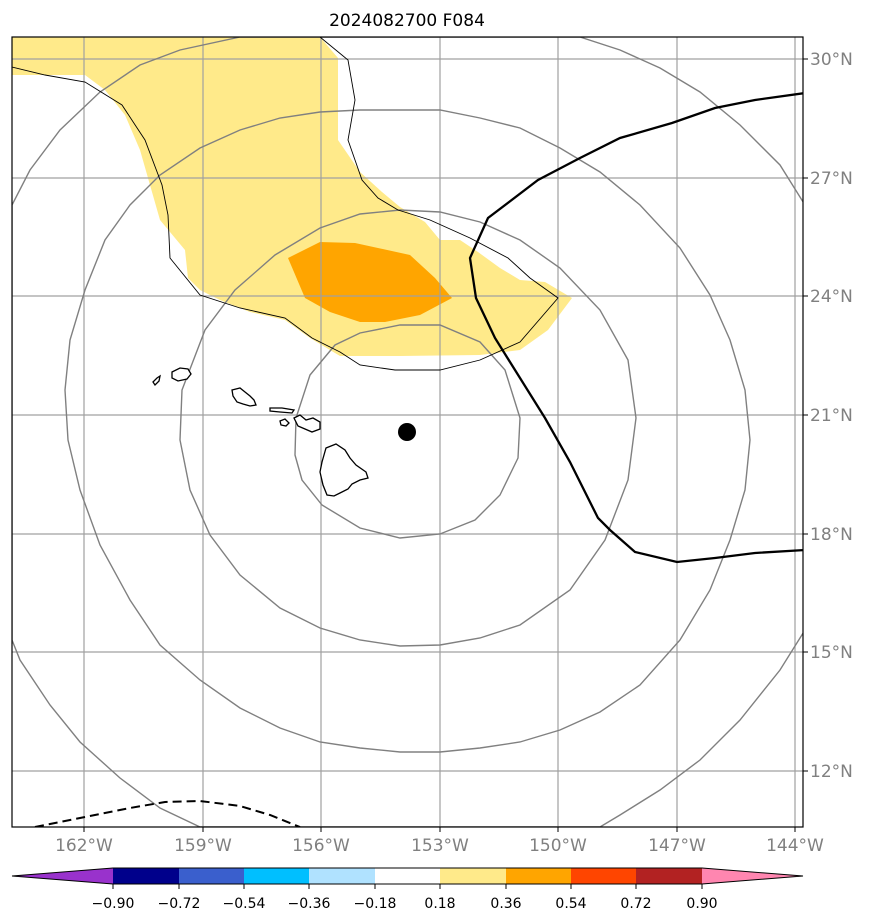  Describe the element at coordinates (831, 179) in the screenshot. I see `lat-label-27n: 27°N` at that location.